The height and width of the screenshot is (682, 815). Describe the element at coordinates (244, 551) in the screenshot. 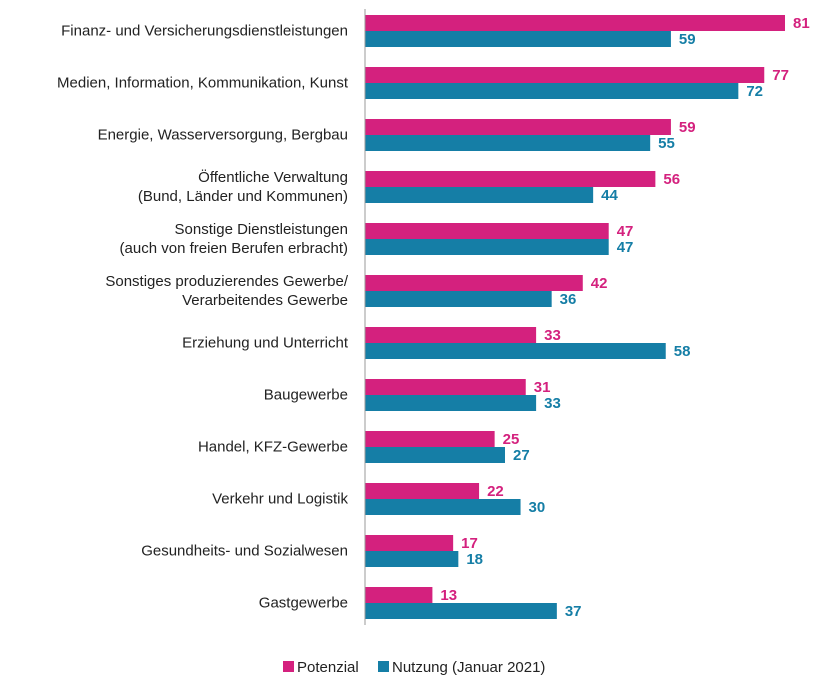

I see `category-label: Gesundheits- und Sozialwesen` at that location.